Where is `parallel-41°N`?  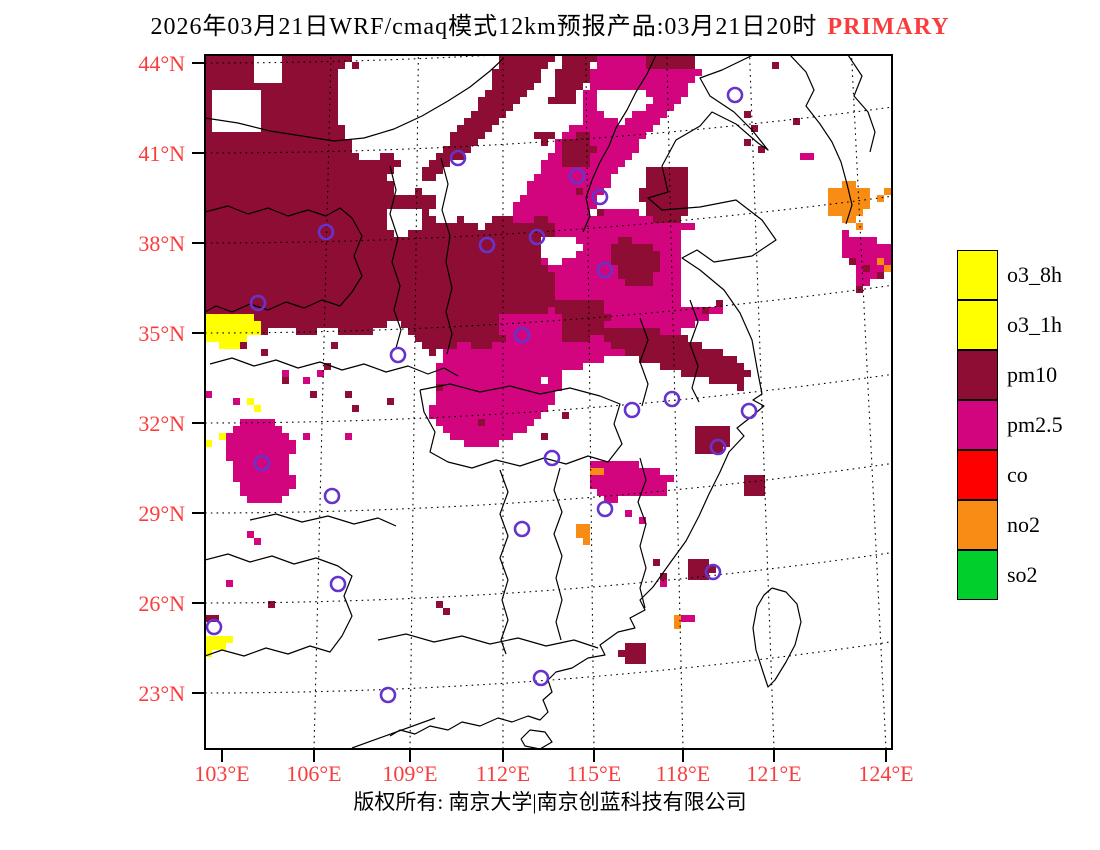
parallel-41°N is located at coordinates (548, 130).